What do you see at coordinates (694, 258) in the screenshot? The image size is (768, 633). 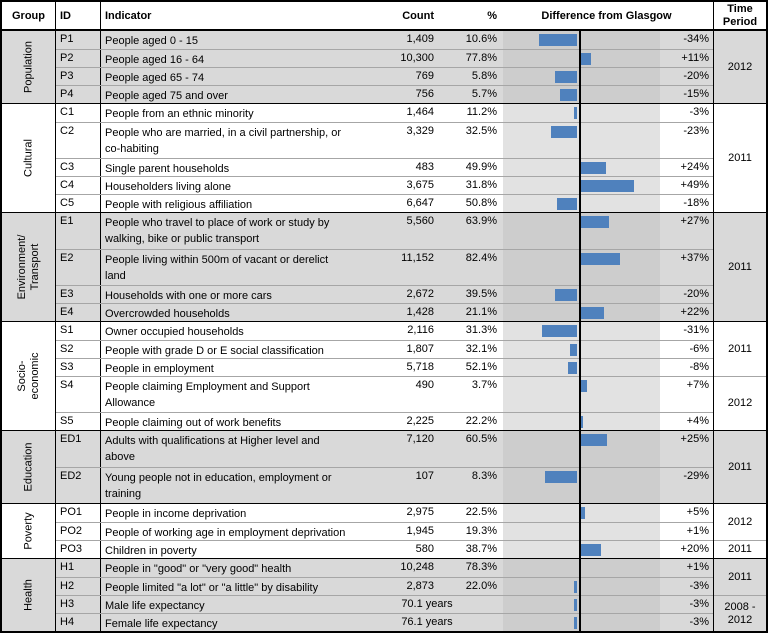 I see `difference-value: +37%` at bounding box center [694, 258].